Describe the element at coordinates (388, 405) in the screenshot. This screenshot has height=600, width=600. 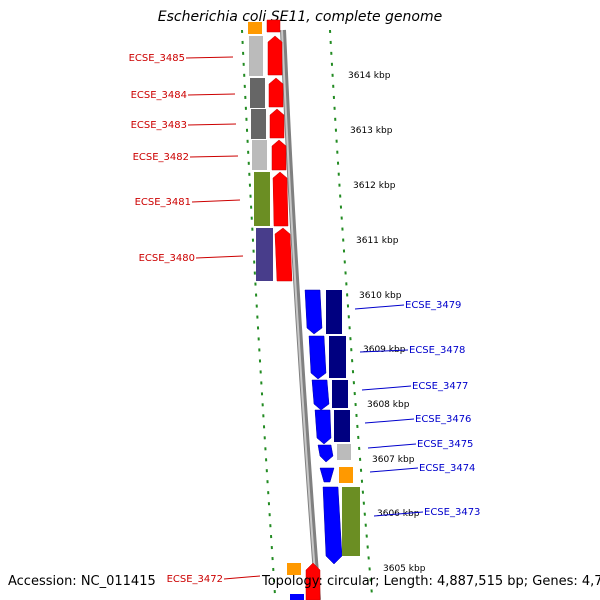
I see `tick-label: 3608 kbp` at that location.